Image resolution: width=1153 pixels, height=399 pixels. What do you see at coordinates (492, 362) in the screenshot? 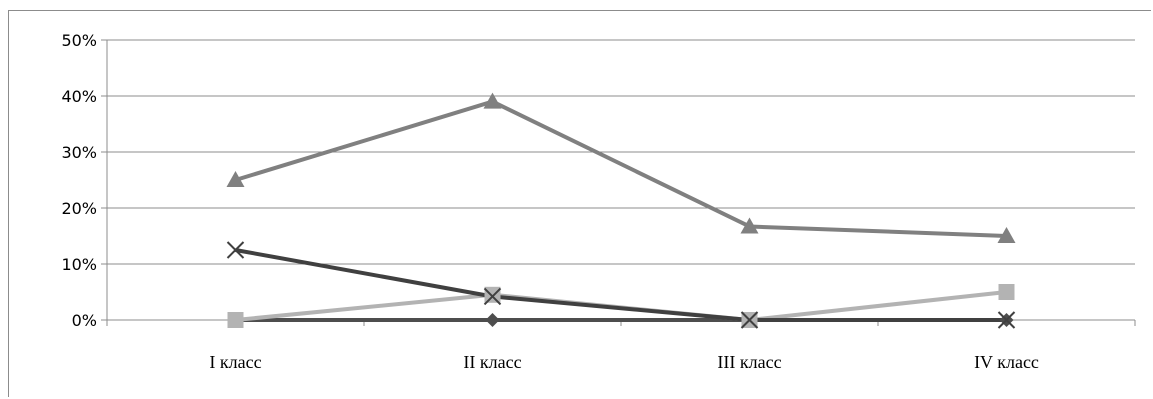
I see `x-category-label: II класс` at bounding box center [492, 362].